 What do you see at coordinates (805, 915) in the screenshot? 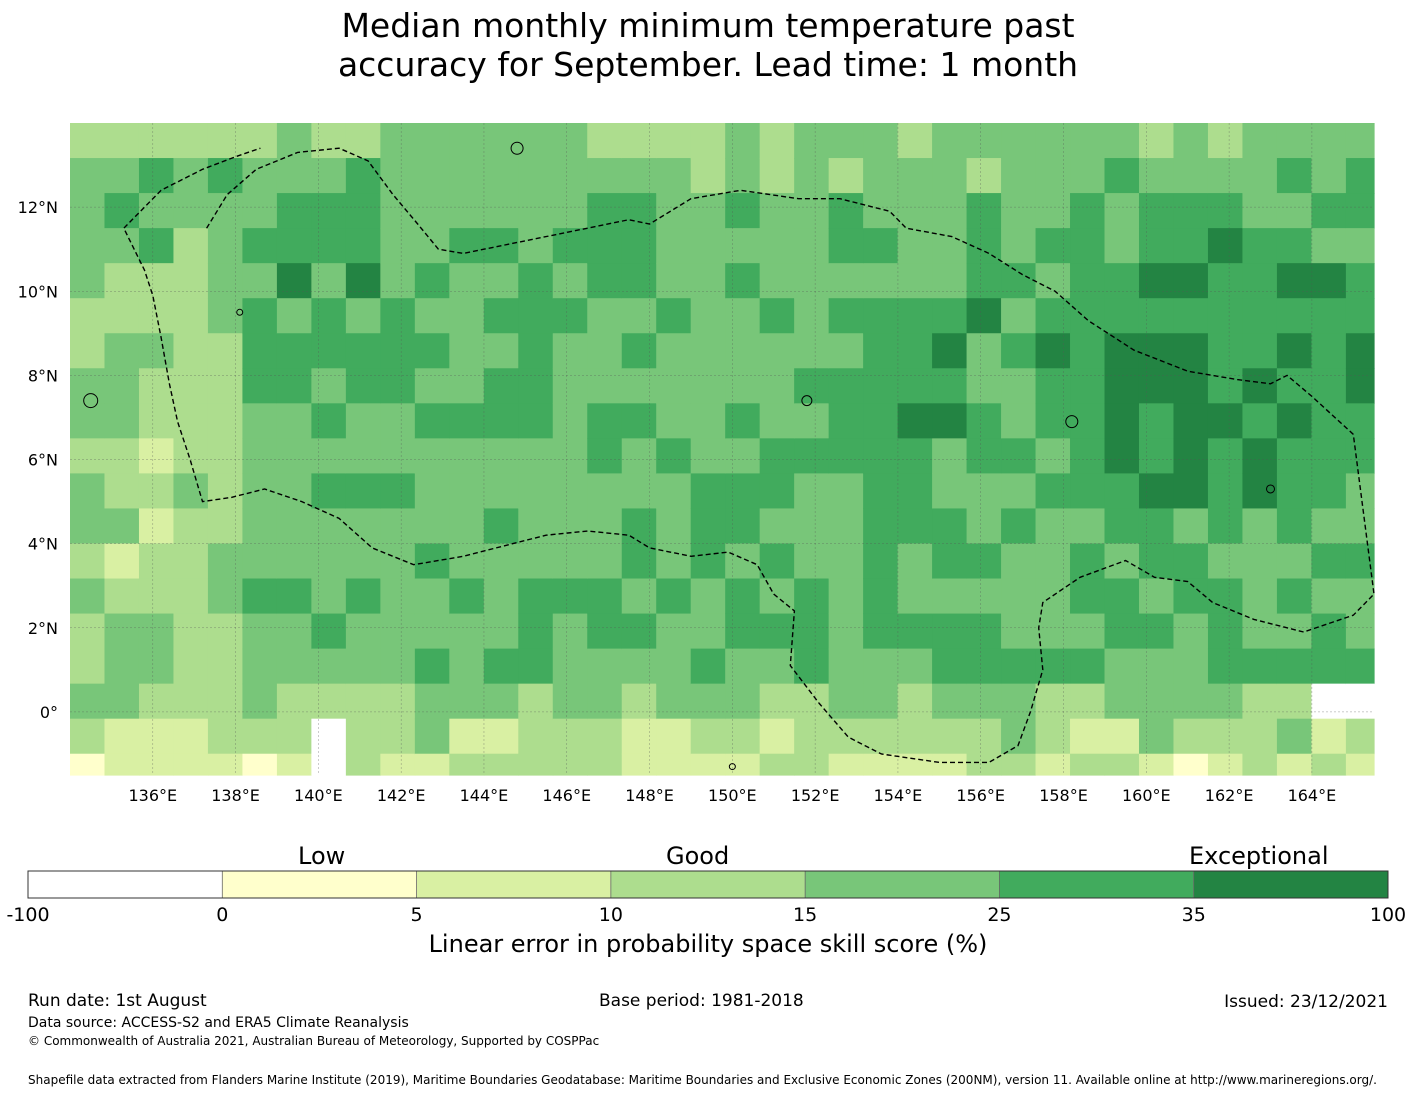
I see `colorbar-tick-label: 15` at bounding box center [805, 915].